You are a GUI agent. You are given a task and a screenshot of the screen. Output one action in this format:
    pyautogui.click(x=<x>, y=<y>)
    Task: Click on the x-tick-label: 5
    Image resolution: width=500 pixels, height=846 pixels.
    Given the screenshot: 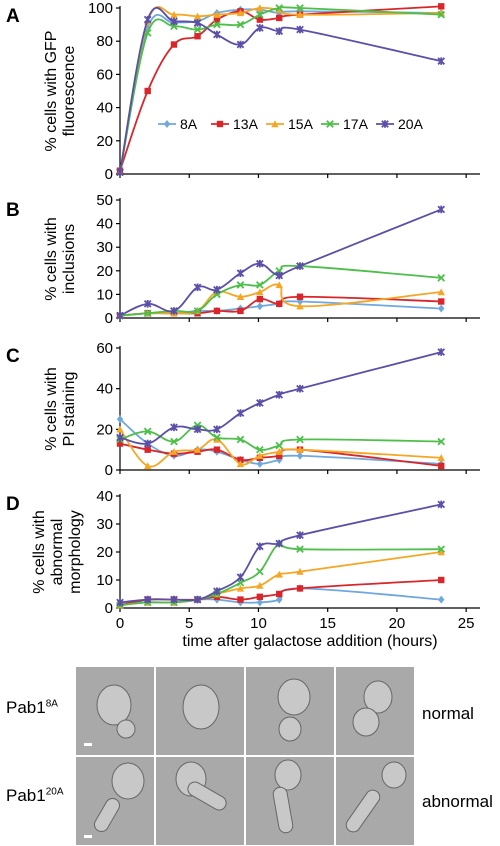 What is the action you would take?
    pyautogui.click(x=189, y=623)
    